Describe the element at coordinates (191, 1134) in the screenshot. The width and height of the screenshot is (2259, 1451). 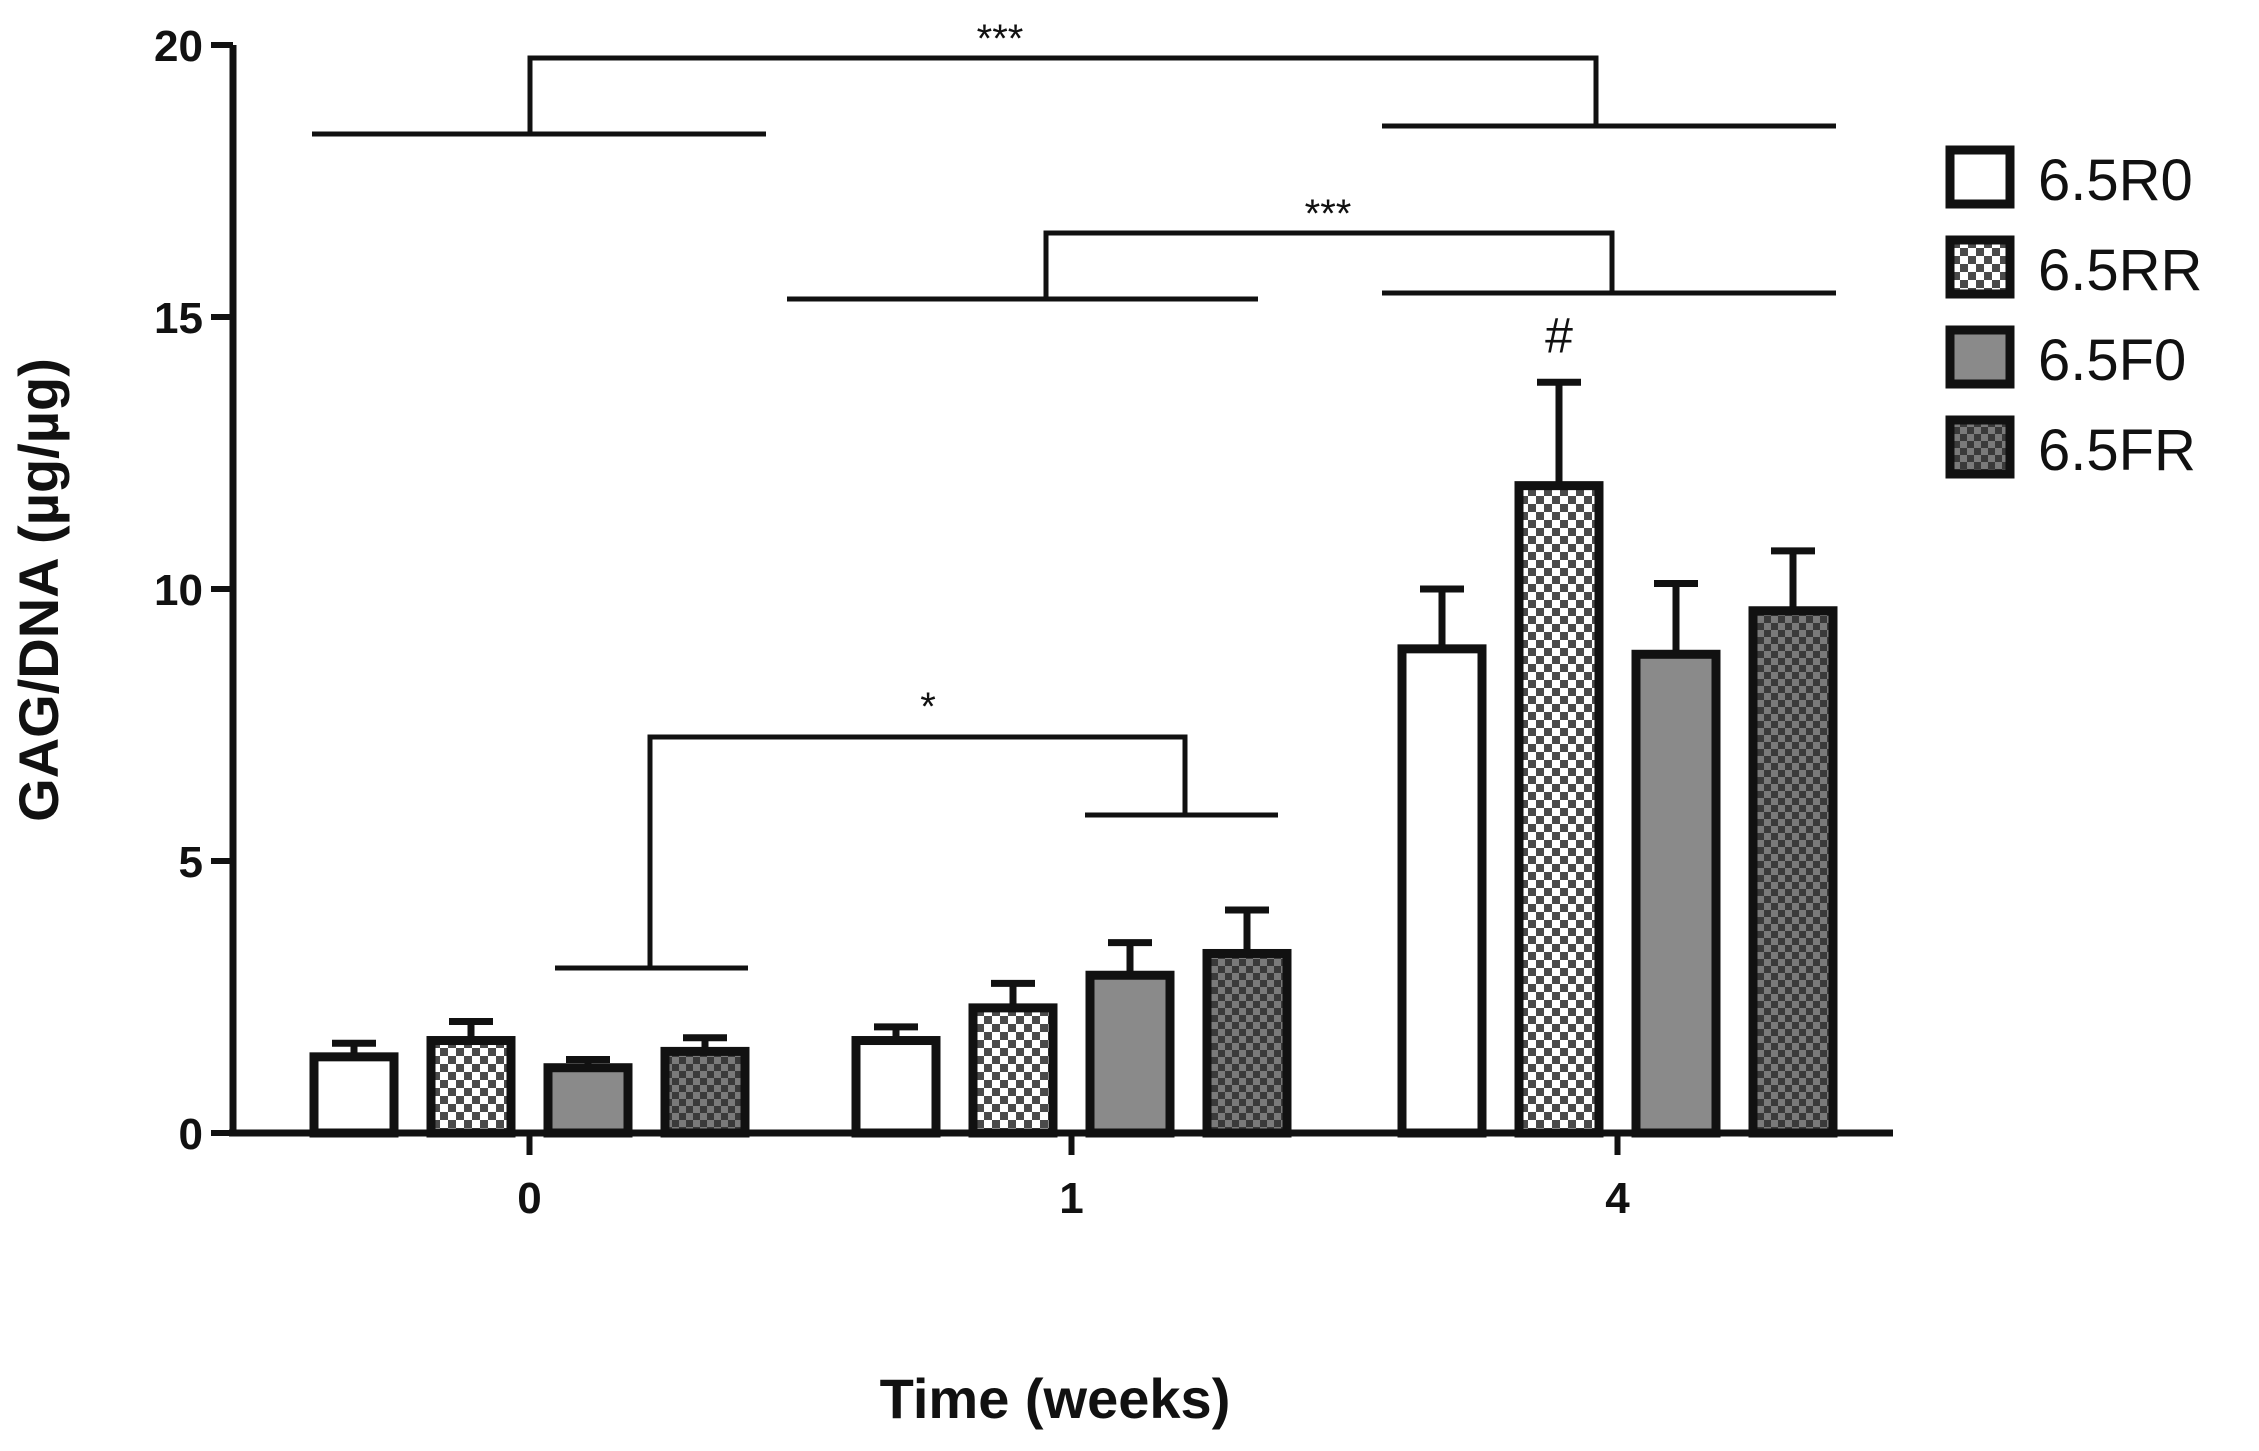
I see `y-tick-label: 0` at that location.